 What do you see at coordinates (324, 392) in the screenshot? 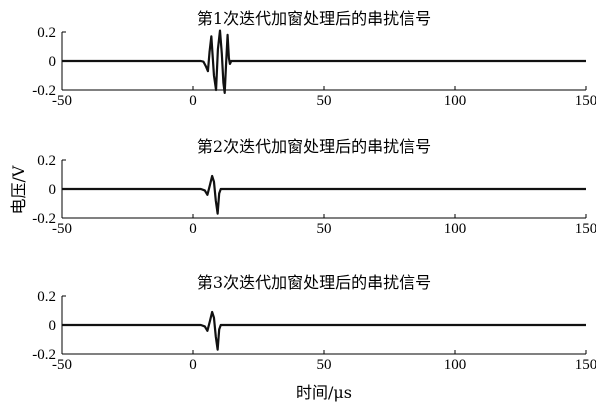
I see `x-axis-label: 时间/μs` at bounding box center [324, 392].